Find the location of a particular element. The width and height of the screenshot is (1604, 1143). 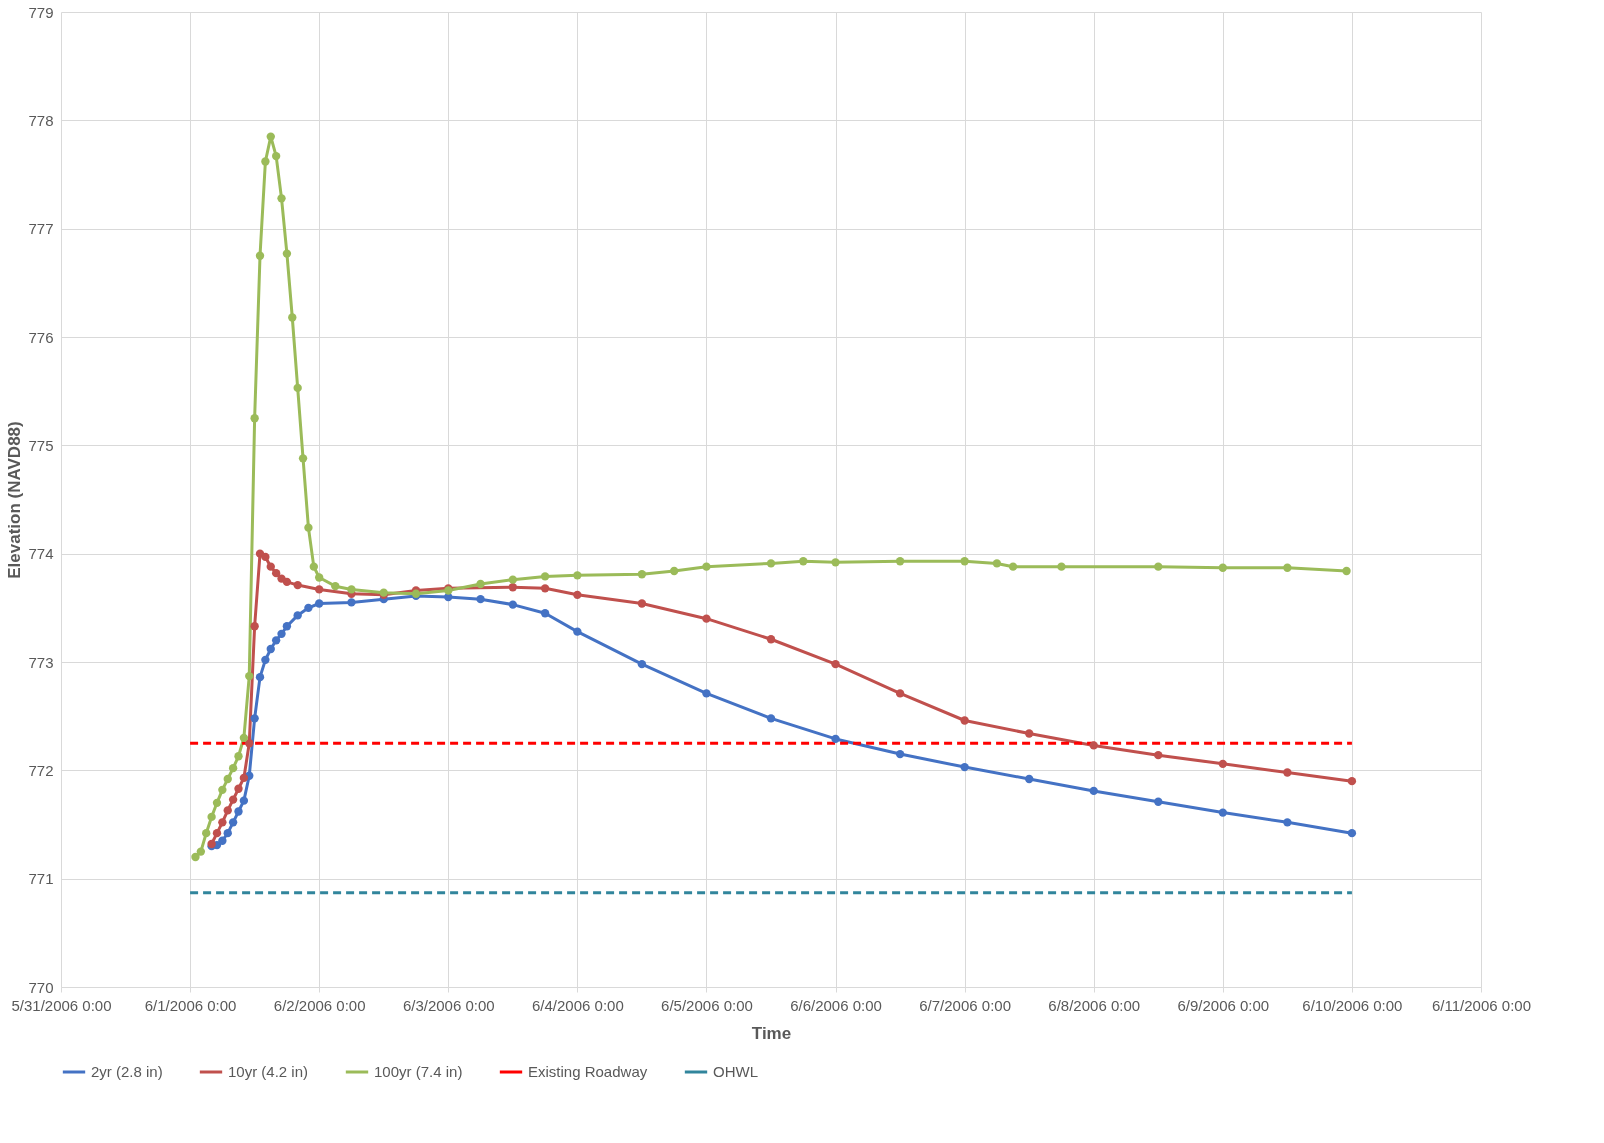

y-tick-label: 777 is located at coordinates (41, 229).